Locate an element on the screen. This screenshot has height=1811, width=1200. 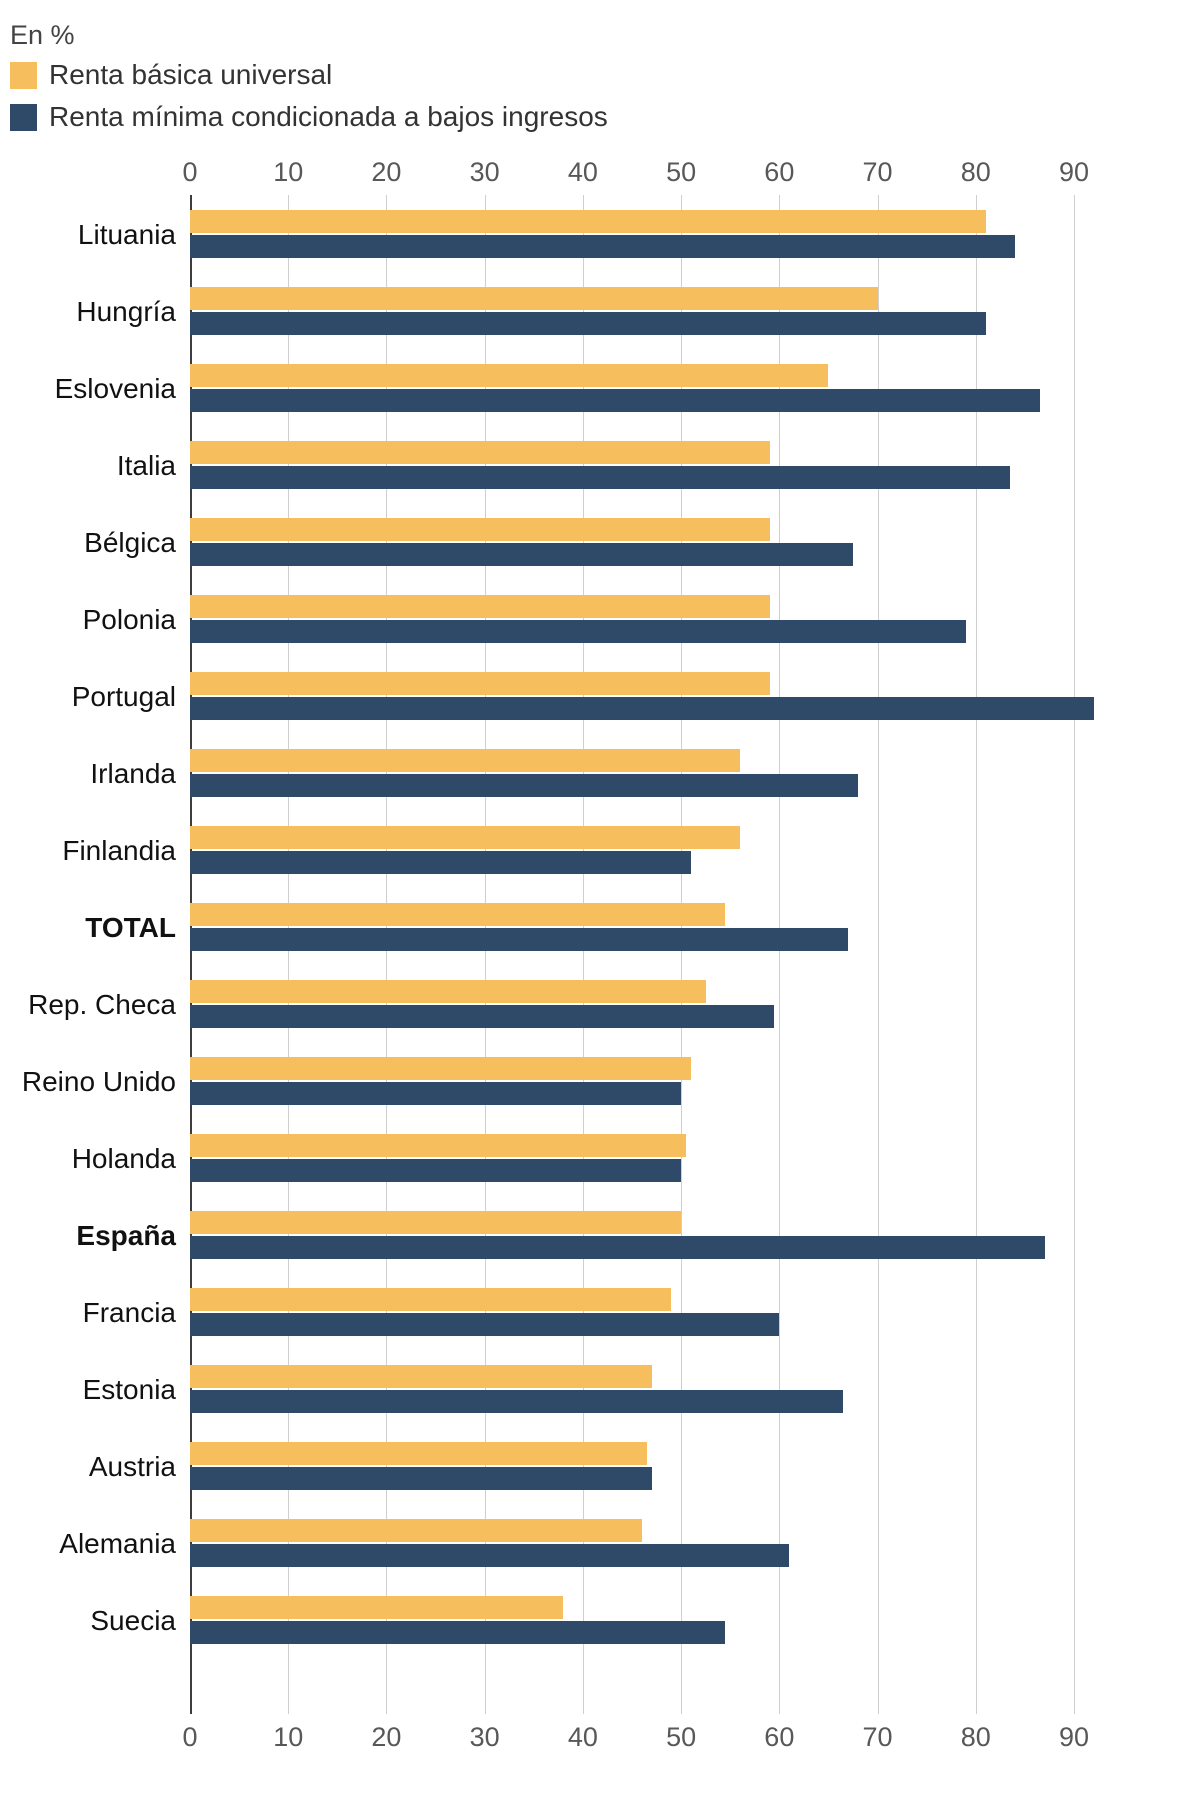
row-portugal: Portugal is located at coordinates (600, 707).